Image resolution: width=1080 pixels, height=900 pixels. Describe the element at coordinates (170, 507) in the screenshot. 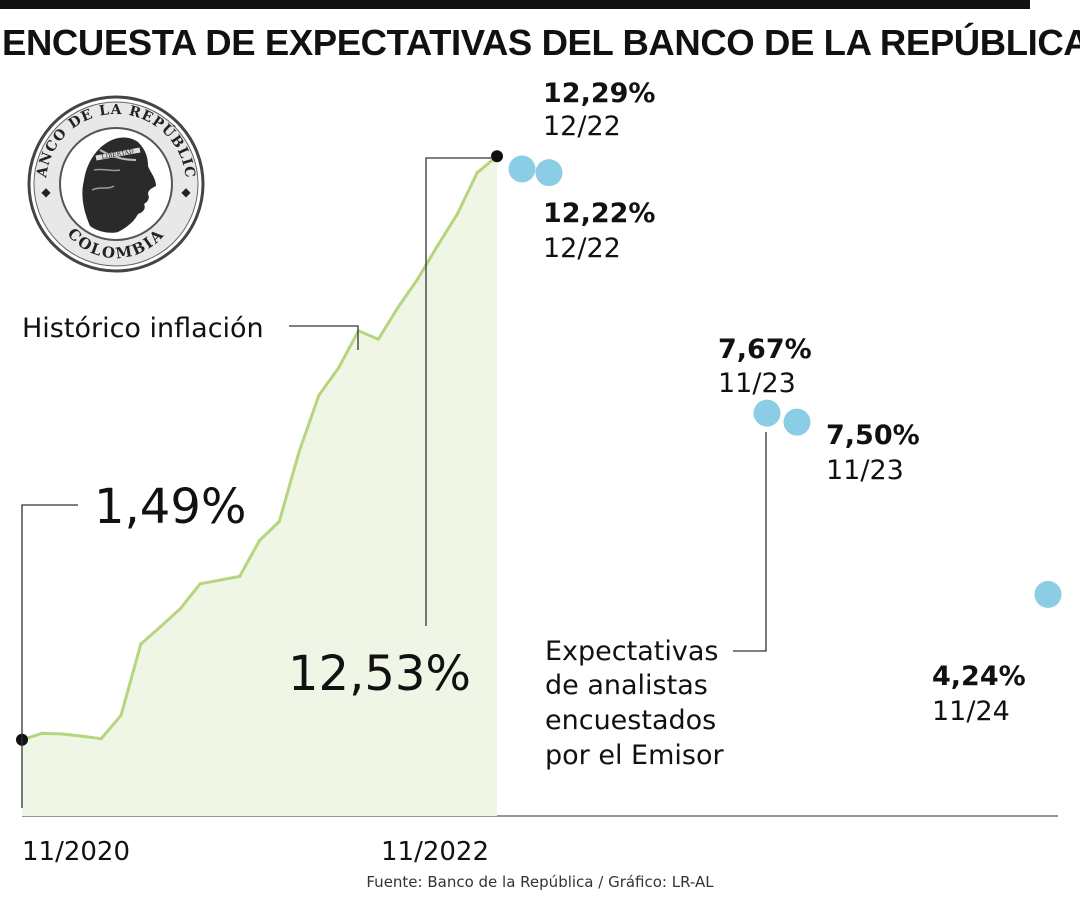

I see `start-value-label: 1,49%` at that location.